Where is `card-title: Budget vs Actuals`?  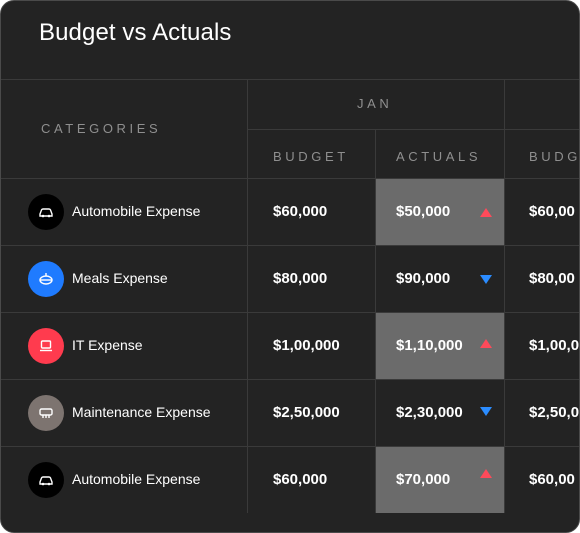 card-title: Budget vs Actuals is located at coordinates (135, 32).